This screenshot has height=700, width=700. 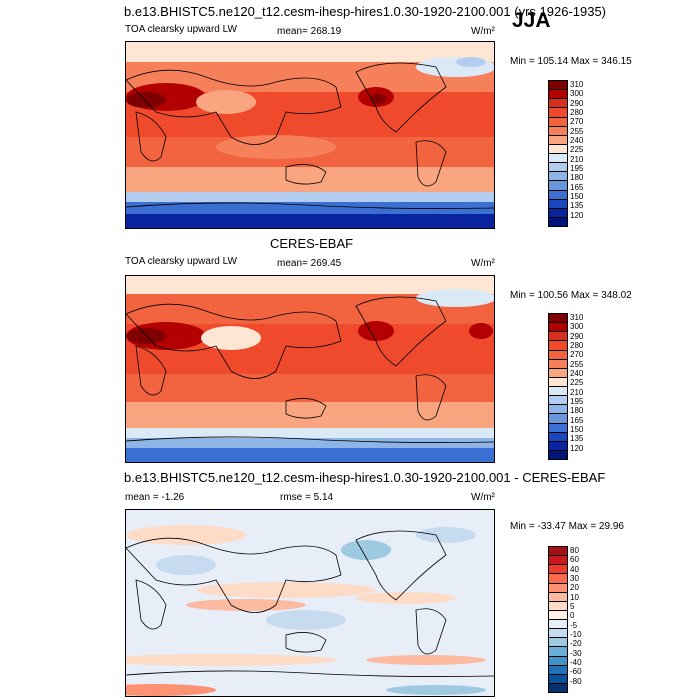 I want to click on colorbar-tick-label: 80, so click(x=574, y=551).